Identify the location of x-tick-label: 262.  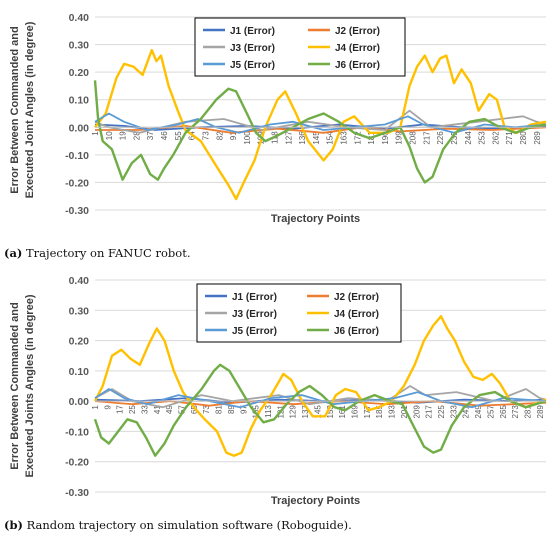
(495, 138).